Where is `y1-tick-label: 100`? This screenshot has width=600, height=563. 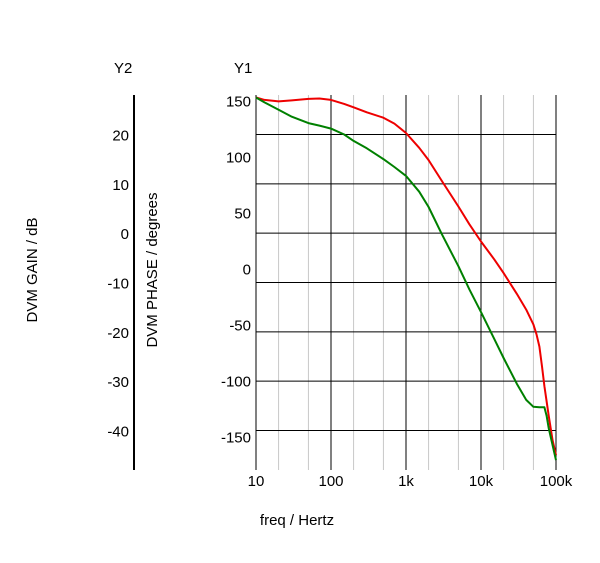 y1-tick-label: 100 is located at coordinates (238, 158).